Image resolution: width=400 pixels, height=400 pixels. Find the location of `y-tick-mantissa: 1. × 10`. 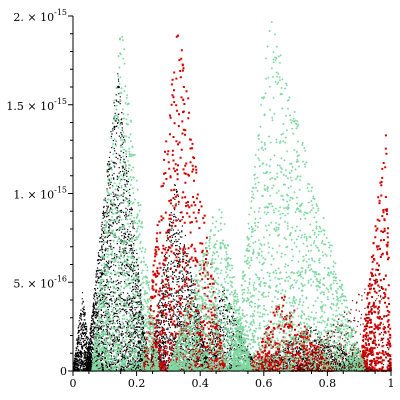

y-tick-mantissa: 1. × 10 is located at coordinates (33, 195).